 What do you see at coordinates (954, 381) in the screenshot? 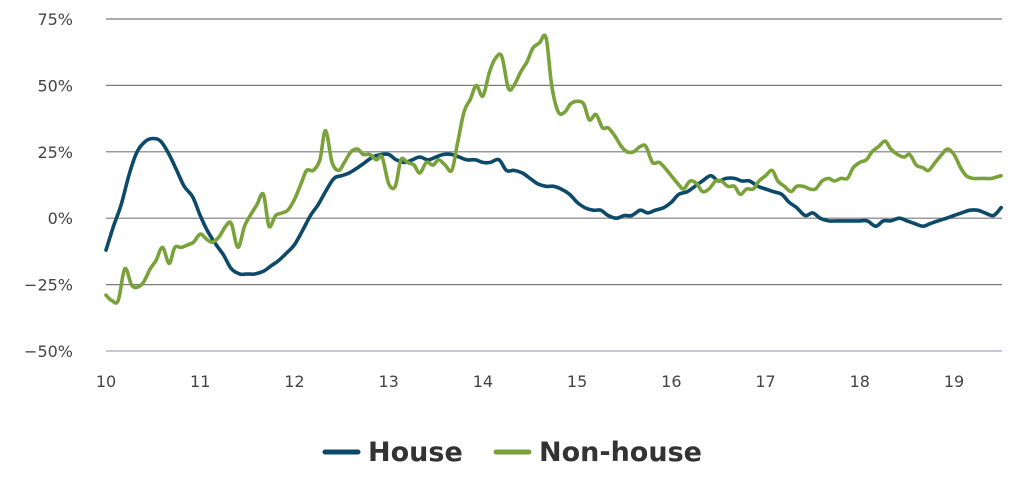
I see `x-tick-label: 19` at bounding box center [954, 381].